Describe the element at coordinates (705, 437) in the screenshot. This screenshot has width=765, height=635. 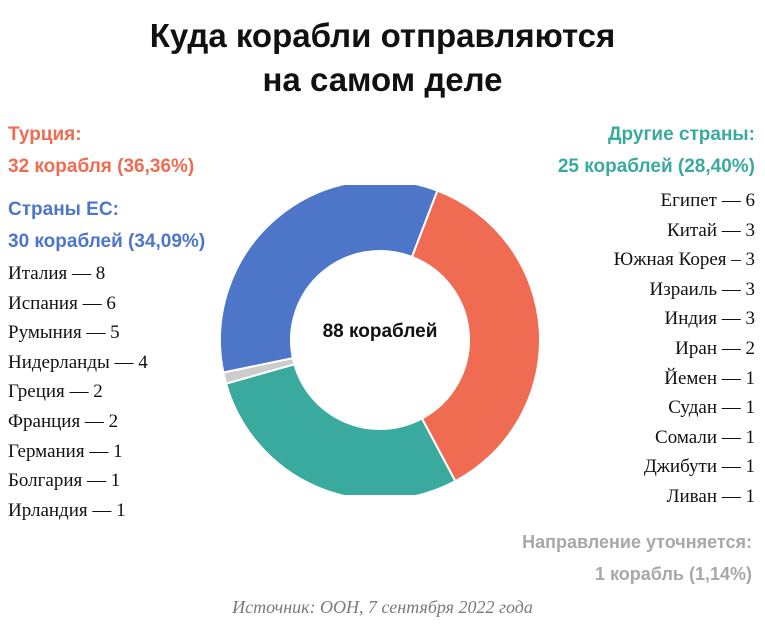
I see `country-item: Сомали — 1` at that location.